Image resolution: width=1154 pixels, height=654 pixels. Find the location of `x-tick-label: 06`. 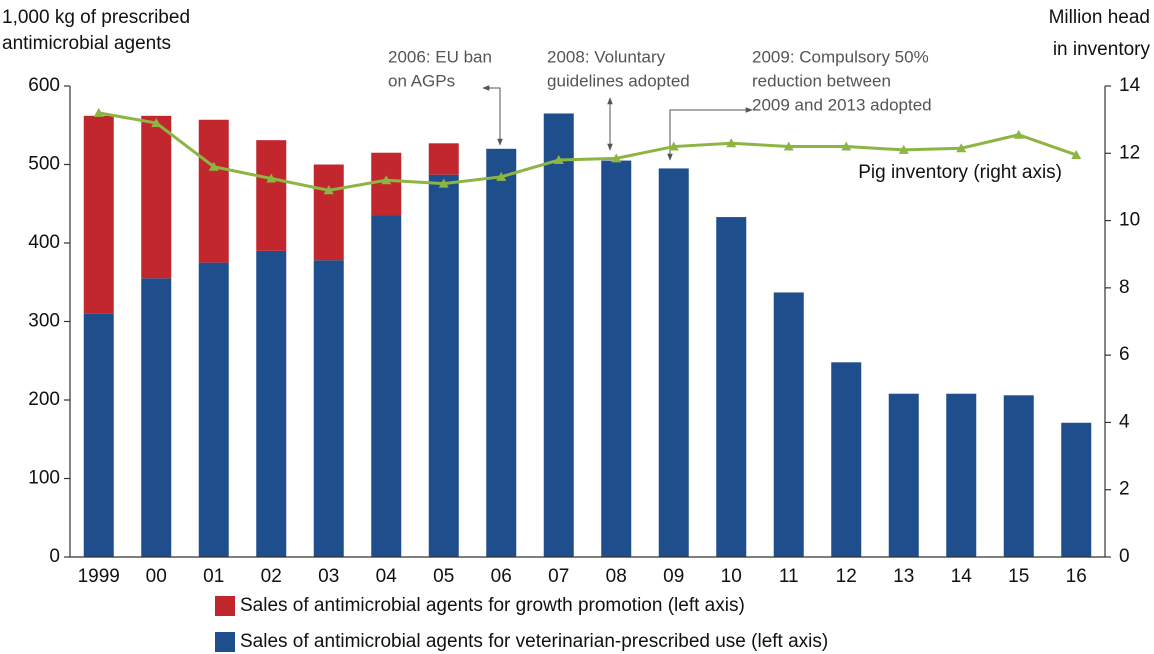

x-tick-label: 06 is located at coordinates (501, 576).